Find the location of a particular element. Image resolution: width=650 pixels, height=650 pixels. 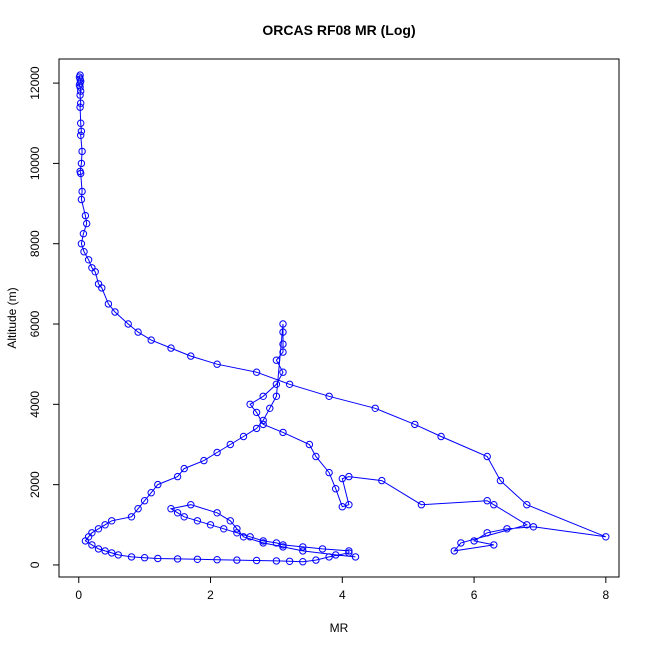

y-tick-label: 8000 is located at coordinates (35, 243).